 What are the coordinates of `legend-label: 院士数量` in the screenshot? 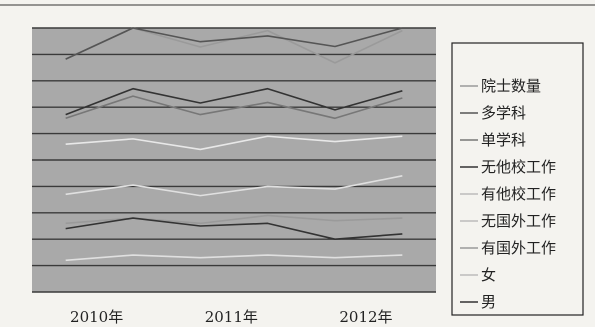 It's located at (511, 86).